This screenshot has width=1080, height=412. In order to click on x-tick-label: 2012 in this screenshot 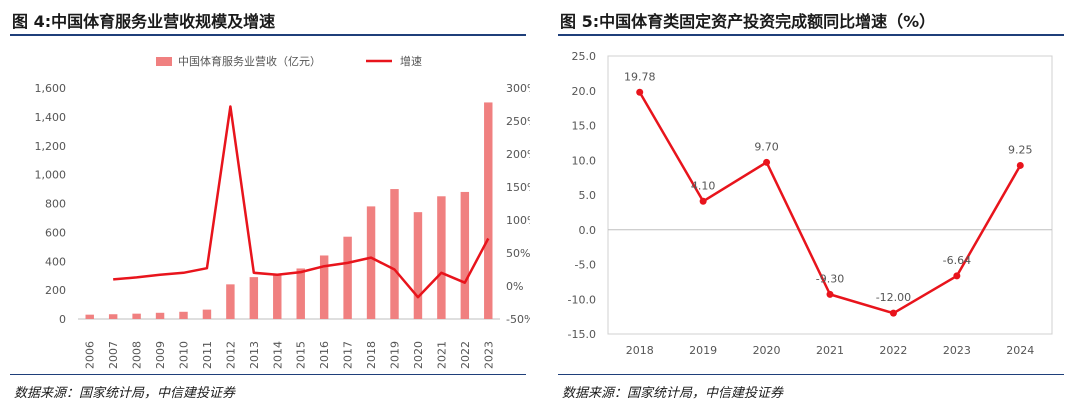, I will do `click(230, 355)`.